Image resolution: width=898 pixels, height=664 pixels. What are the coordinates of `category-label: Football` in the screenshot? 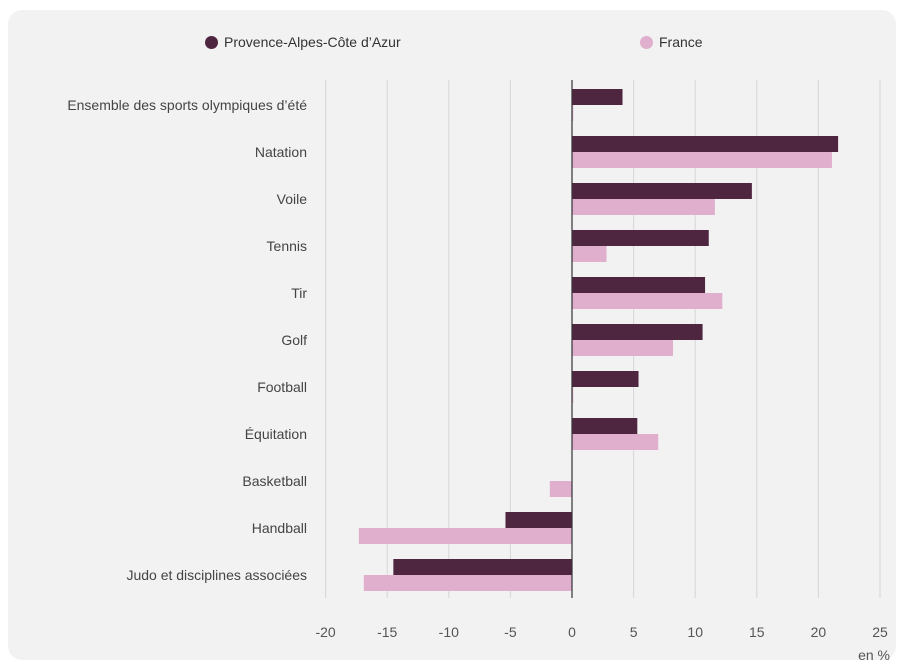 It's located at (282, 387).